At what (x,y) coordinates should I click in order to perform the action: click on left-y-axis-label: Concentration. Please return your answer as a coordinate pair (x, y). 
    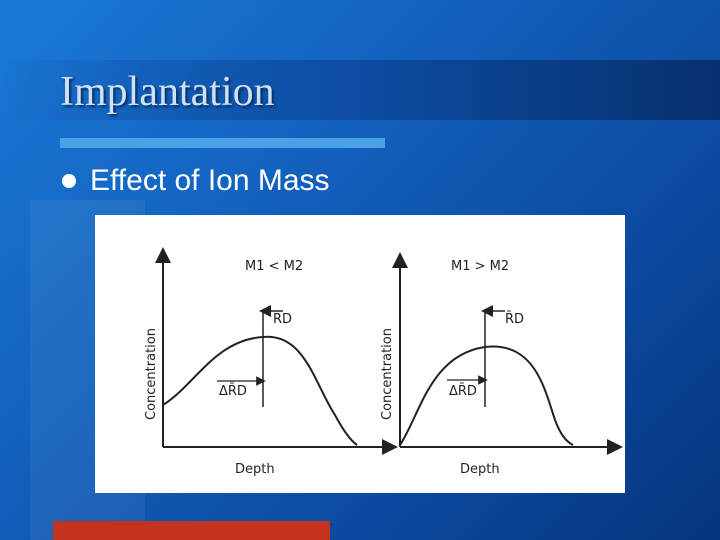
    Looking at the image, I should click on (151, 374).